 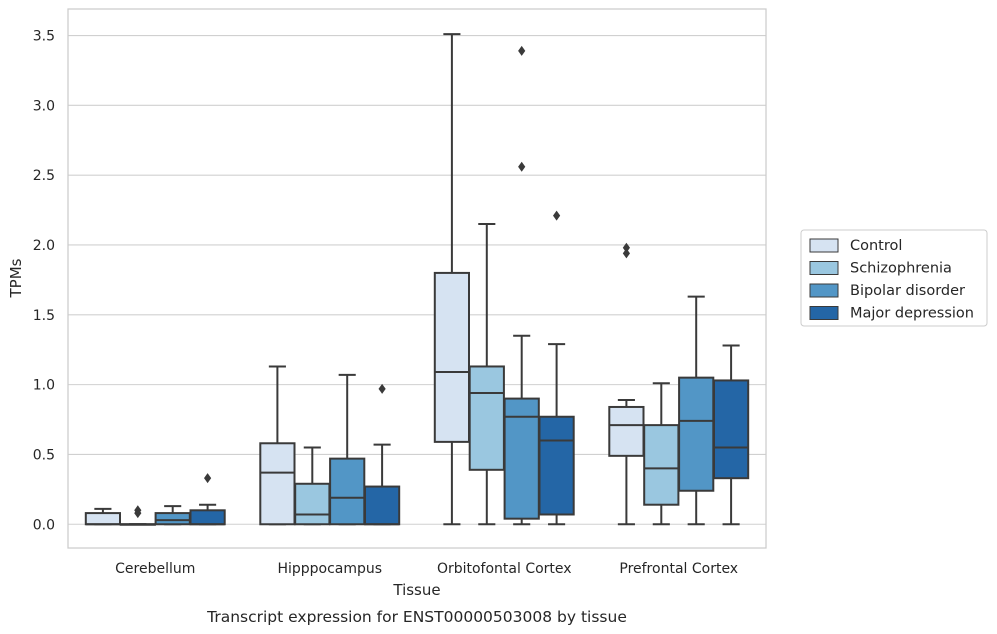 What do you see at coordinates (44, 176) in the screenshot?
I see `y-tick-label: 2.5` at bounding box center [44, 176].